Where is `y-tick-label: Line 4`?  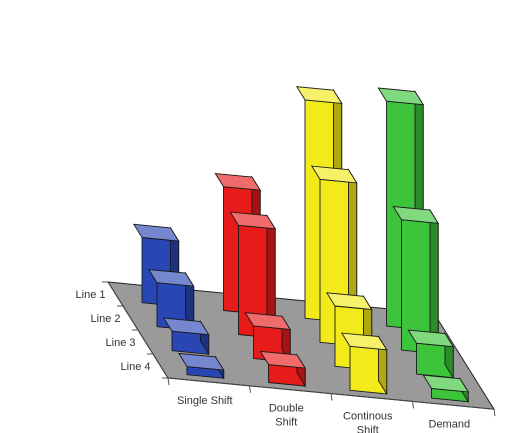 y-tick-label: Line 4 is located at coordinates (136, 367).